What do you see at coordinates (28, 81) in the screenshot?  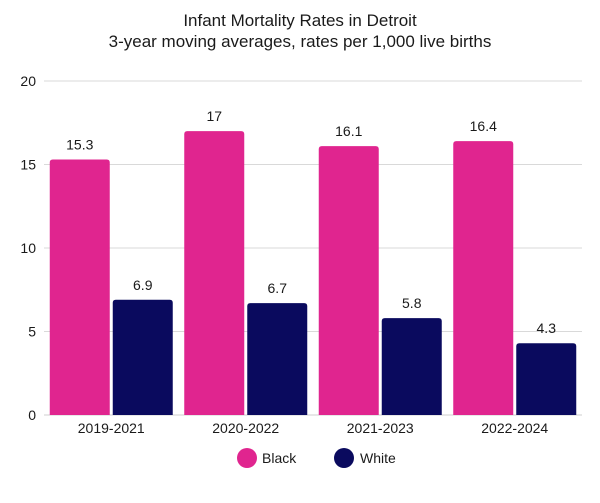 I see `y-tick-label: 20` at bounding box center [28, 81].